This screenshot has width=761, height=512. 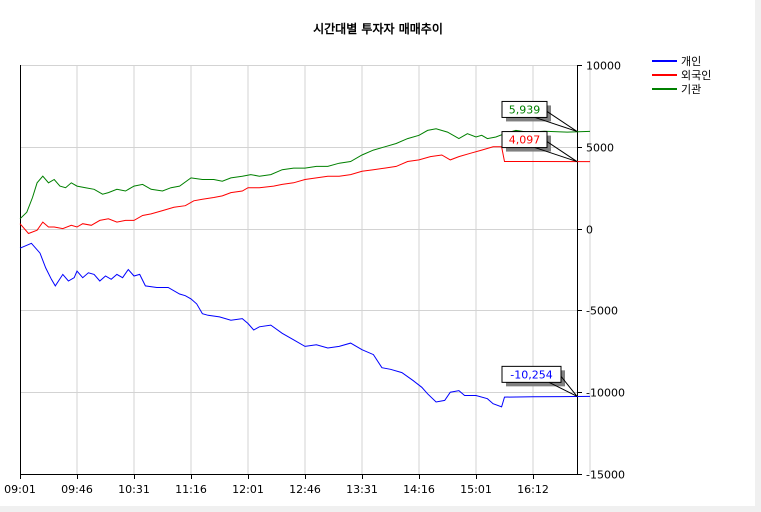 What do you see at coordinates (605, 475) in the screenshot?
I see `y-tick-label: -15000` at bounding box center [605, 475].